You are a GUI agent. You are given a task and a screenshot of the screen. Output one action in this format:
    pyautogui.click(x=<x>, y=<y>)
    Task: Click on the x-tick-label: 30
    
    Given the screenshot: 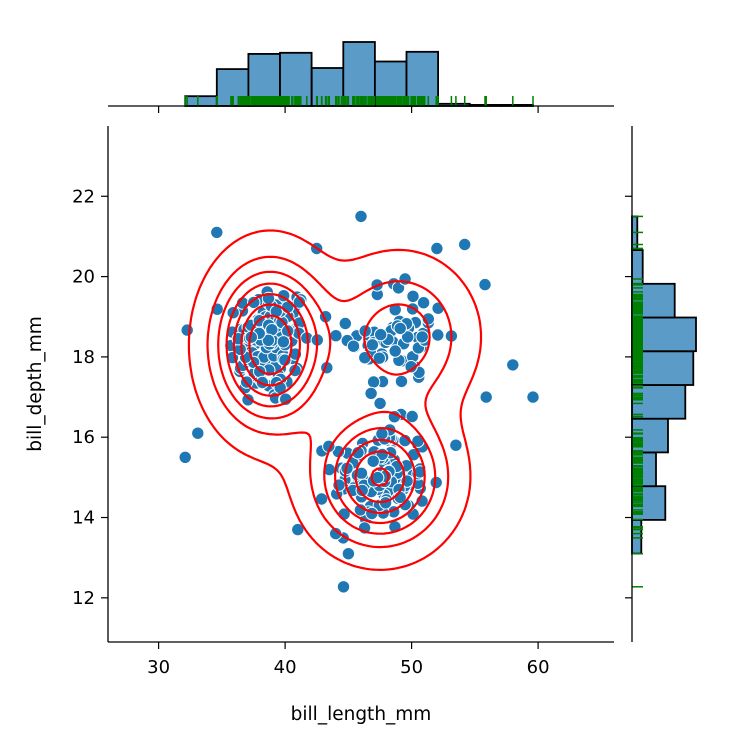 What is the action you would take?
    pyautogui.click(x=158, y=667)
    